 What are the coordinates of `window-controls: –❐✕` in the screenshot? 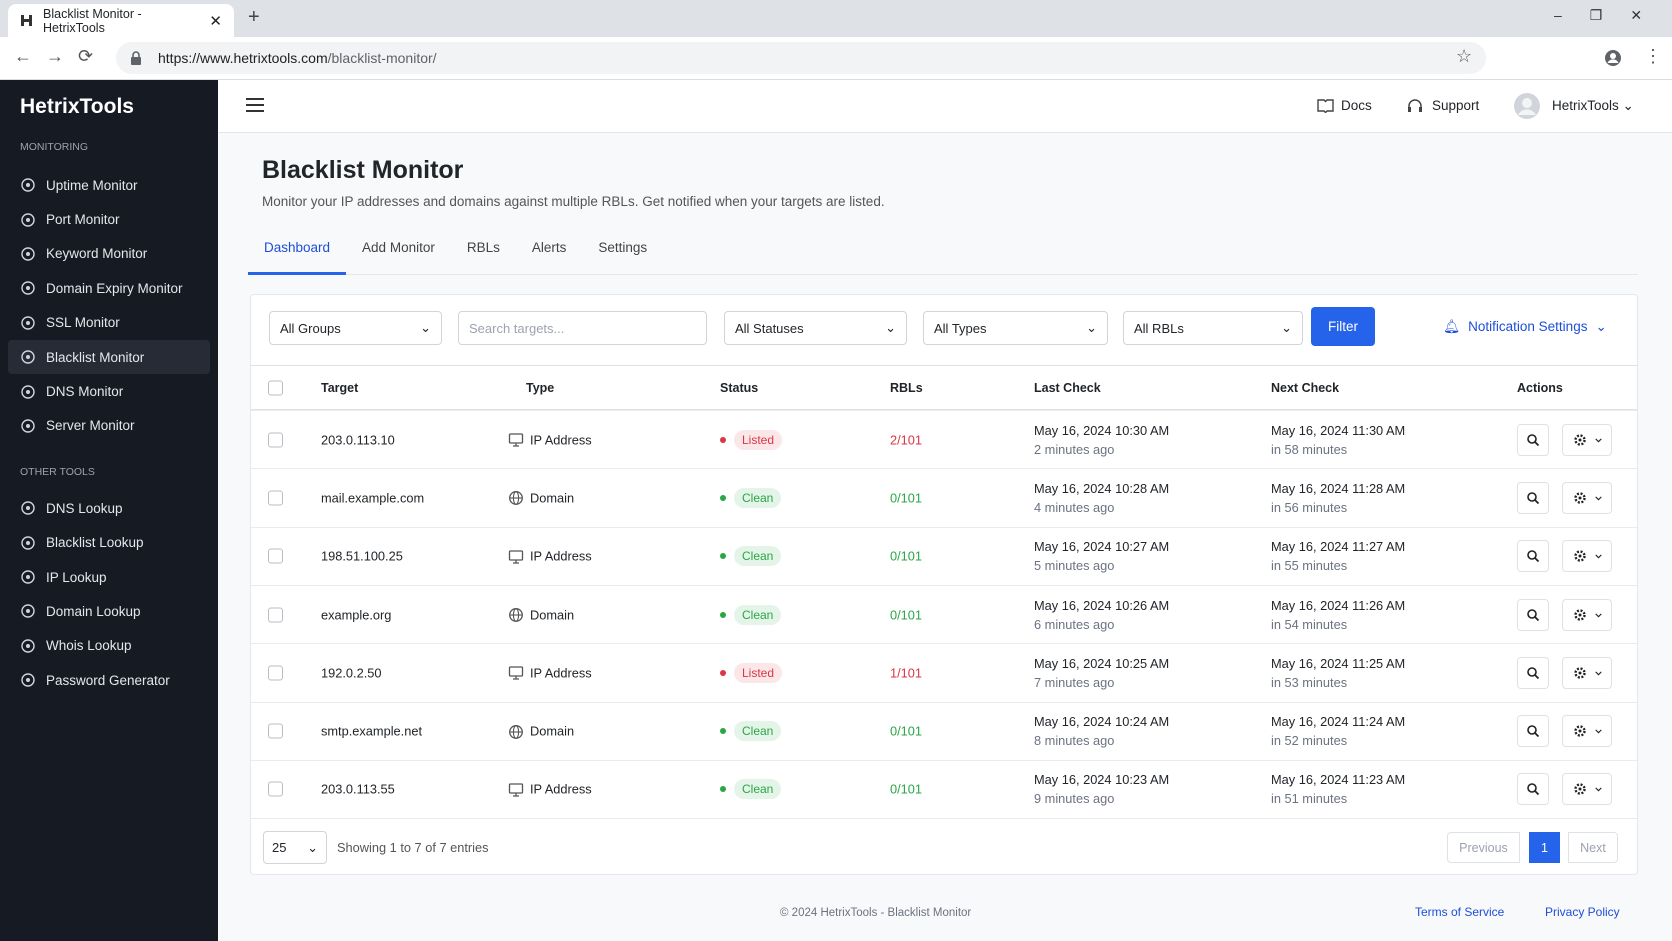 It's located at (1612, 15).